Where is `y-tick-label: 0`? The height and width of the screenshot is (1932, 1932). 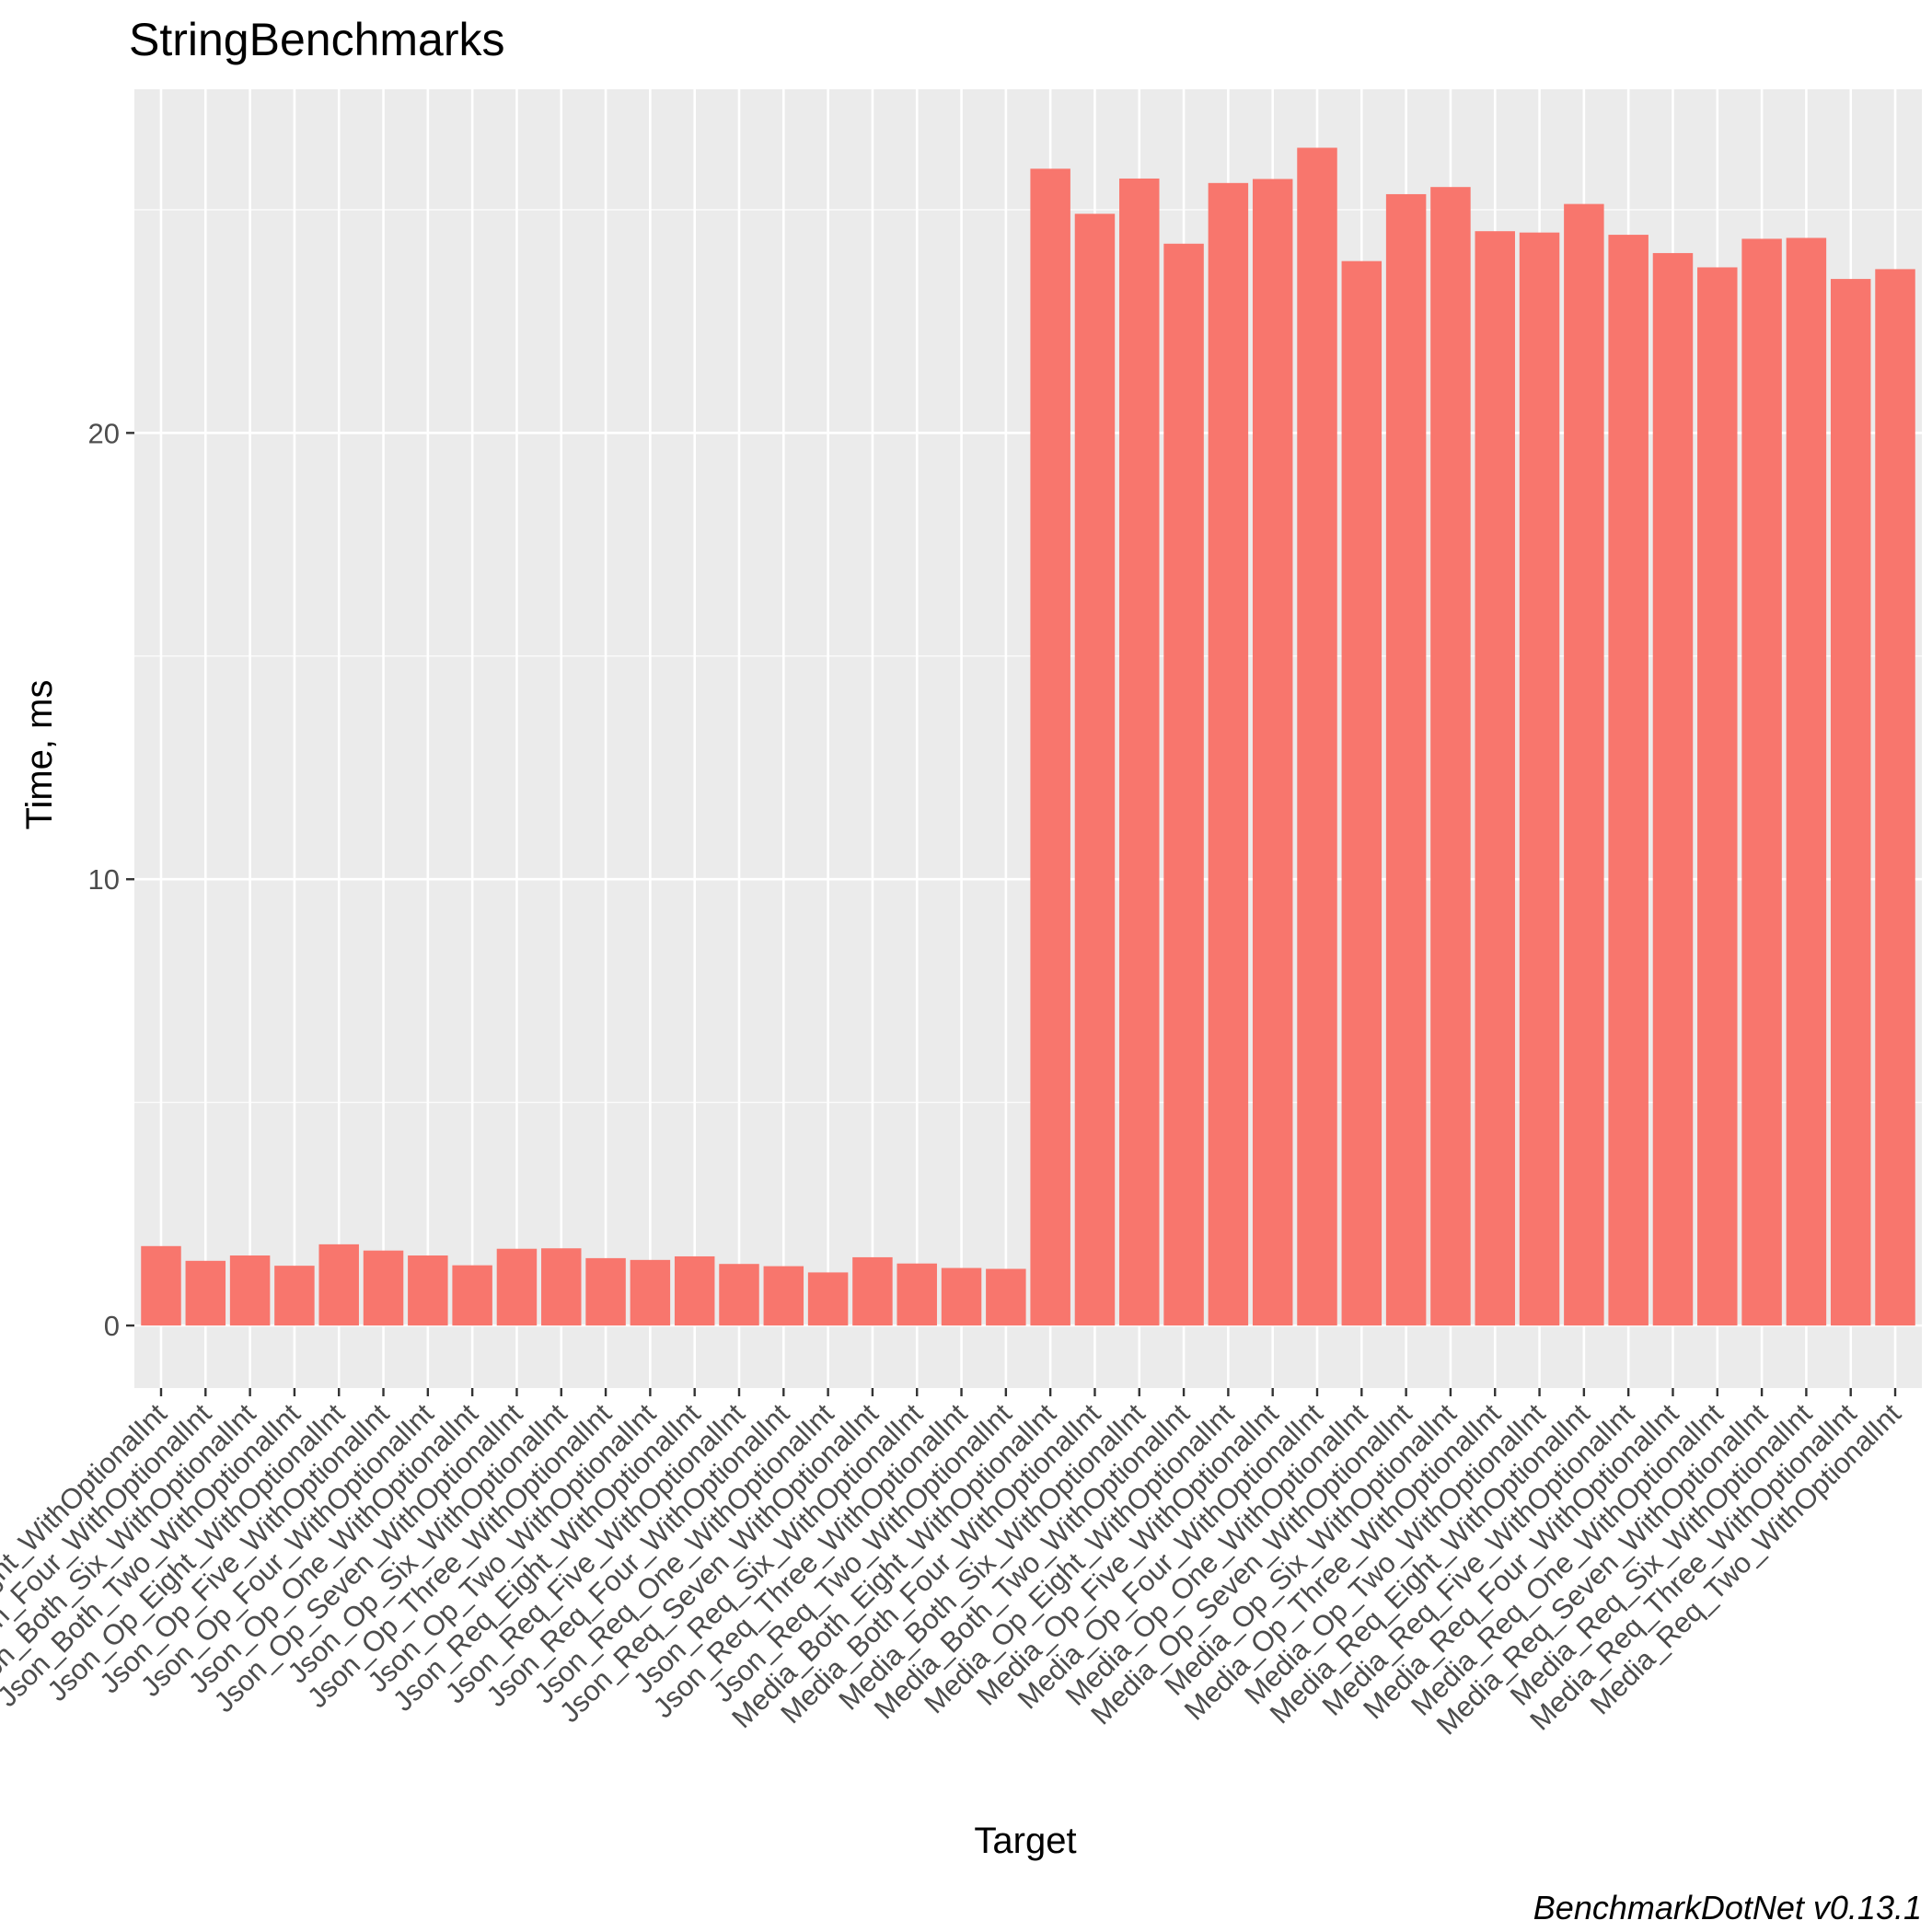
y-tick-label: 0 is located at coordinates (112, 1326).